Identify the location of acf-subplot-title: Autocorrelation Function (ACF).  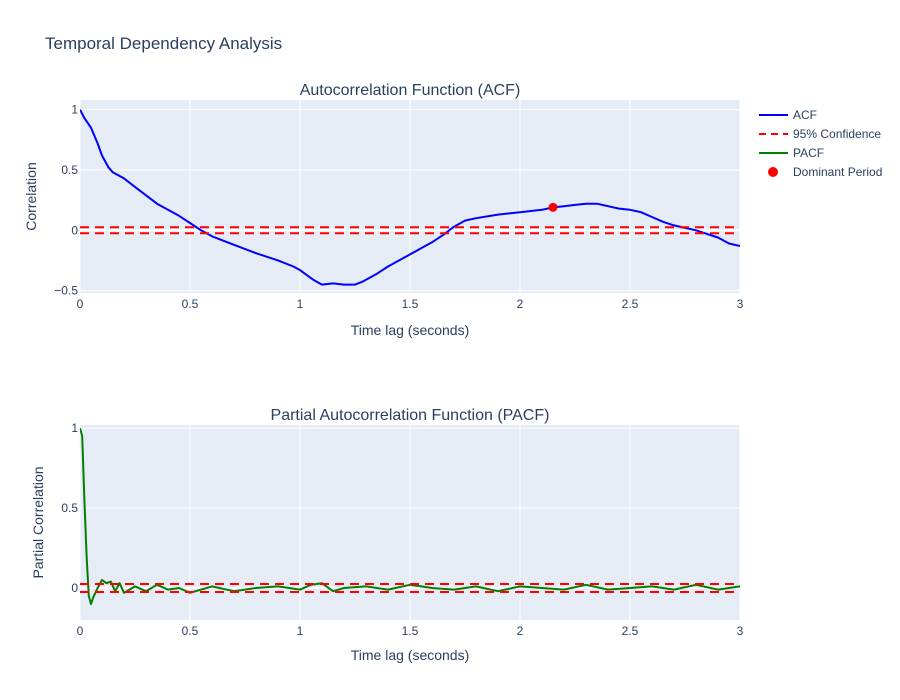
(410, 90).